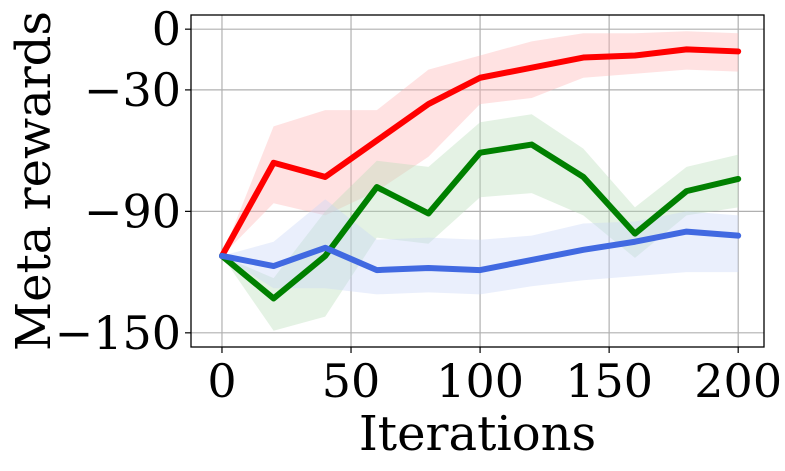 The height and width of the screenshot is (471, 785). Describe the element at coordinates (351, 381) in the screenshot. I see `x-tick-label: 50` at that location.